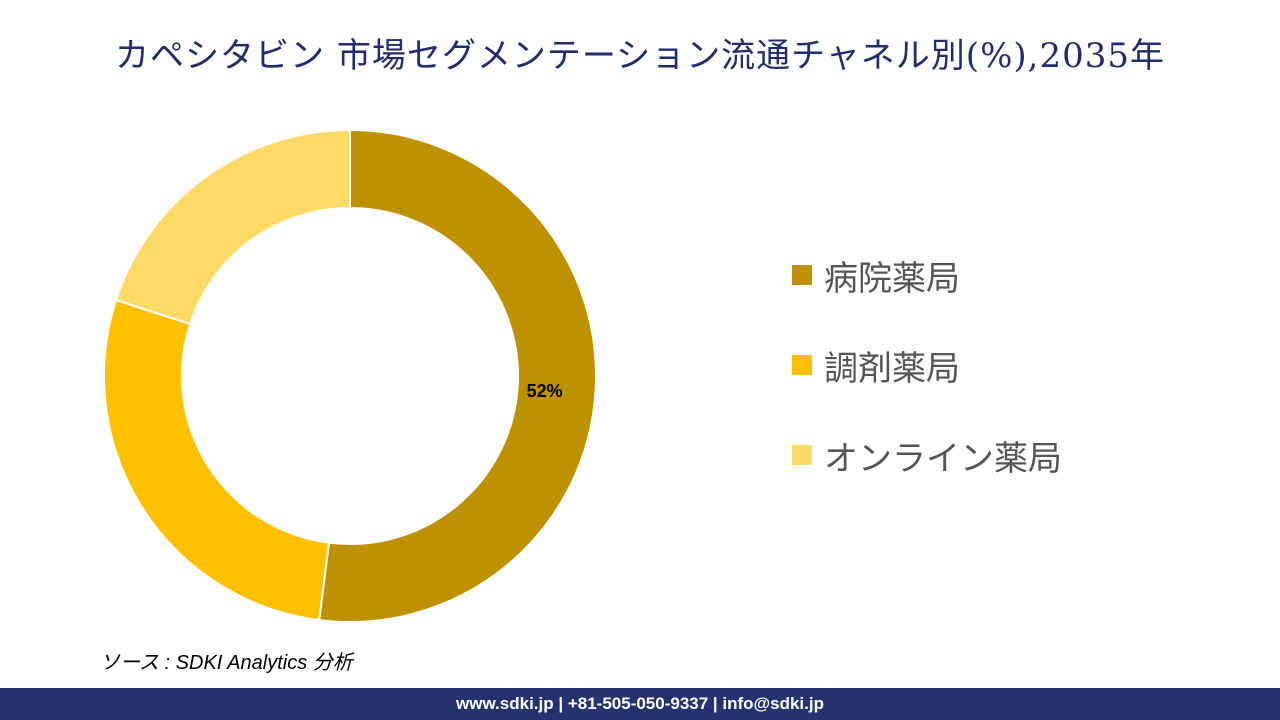 The height and width of the screenshot is (720, 1280). I want to click on legend: 病院薬局 調剤薬局 オンライン薬局, so click(927, 365).